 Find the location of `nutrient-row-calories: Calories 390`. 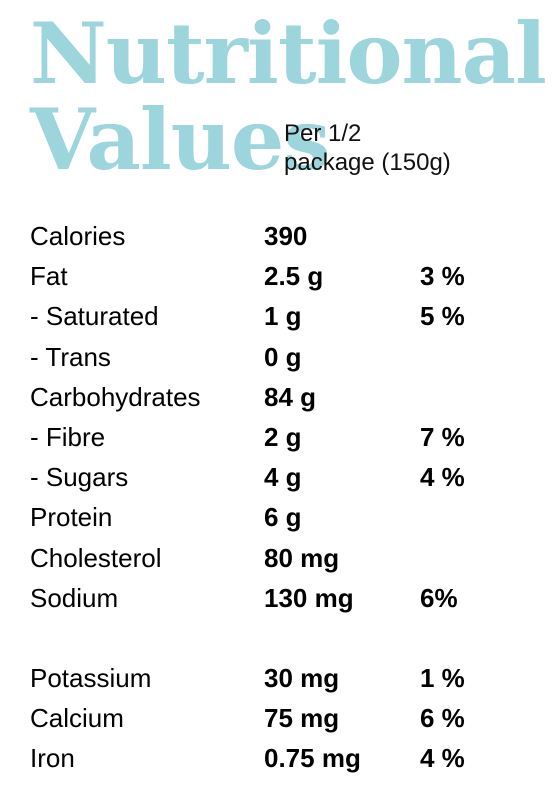

nutrient-row-calories: Calories 390 is located at coordinates (280, 236).